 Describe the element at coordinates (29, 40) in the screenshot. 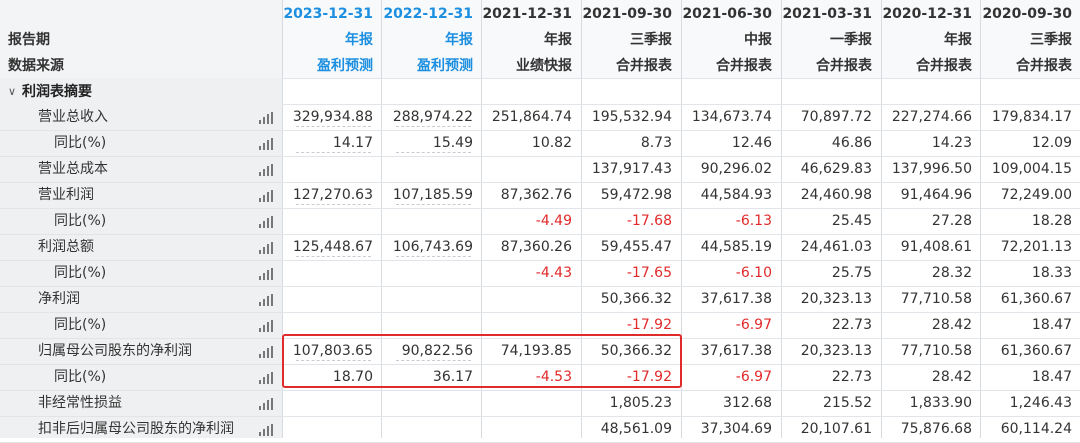

I see `report-period-label: 报告期` at that location.